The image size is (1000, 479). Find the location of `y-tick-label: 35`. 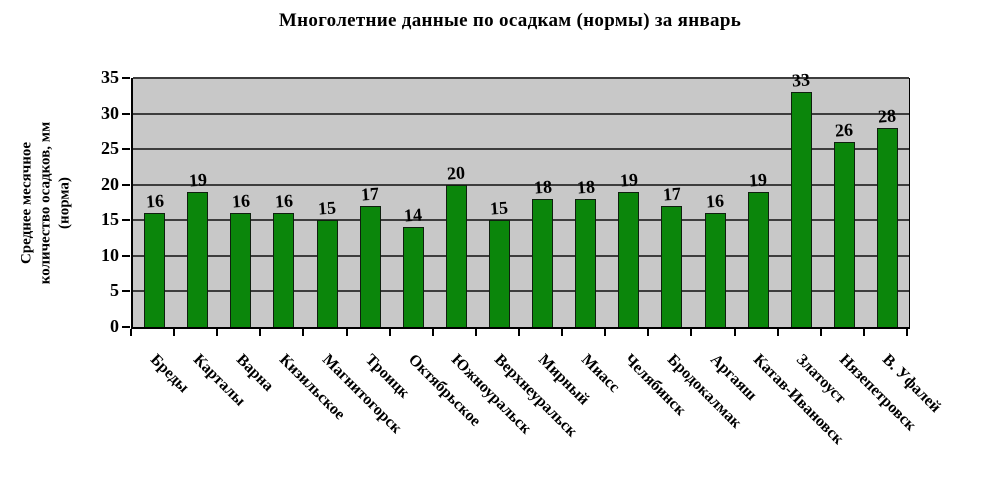

y-tick-label: 35 is located at coordinates (110, 77).